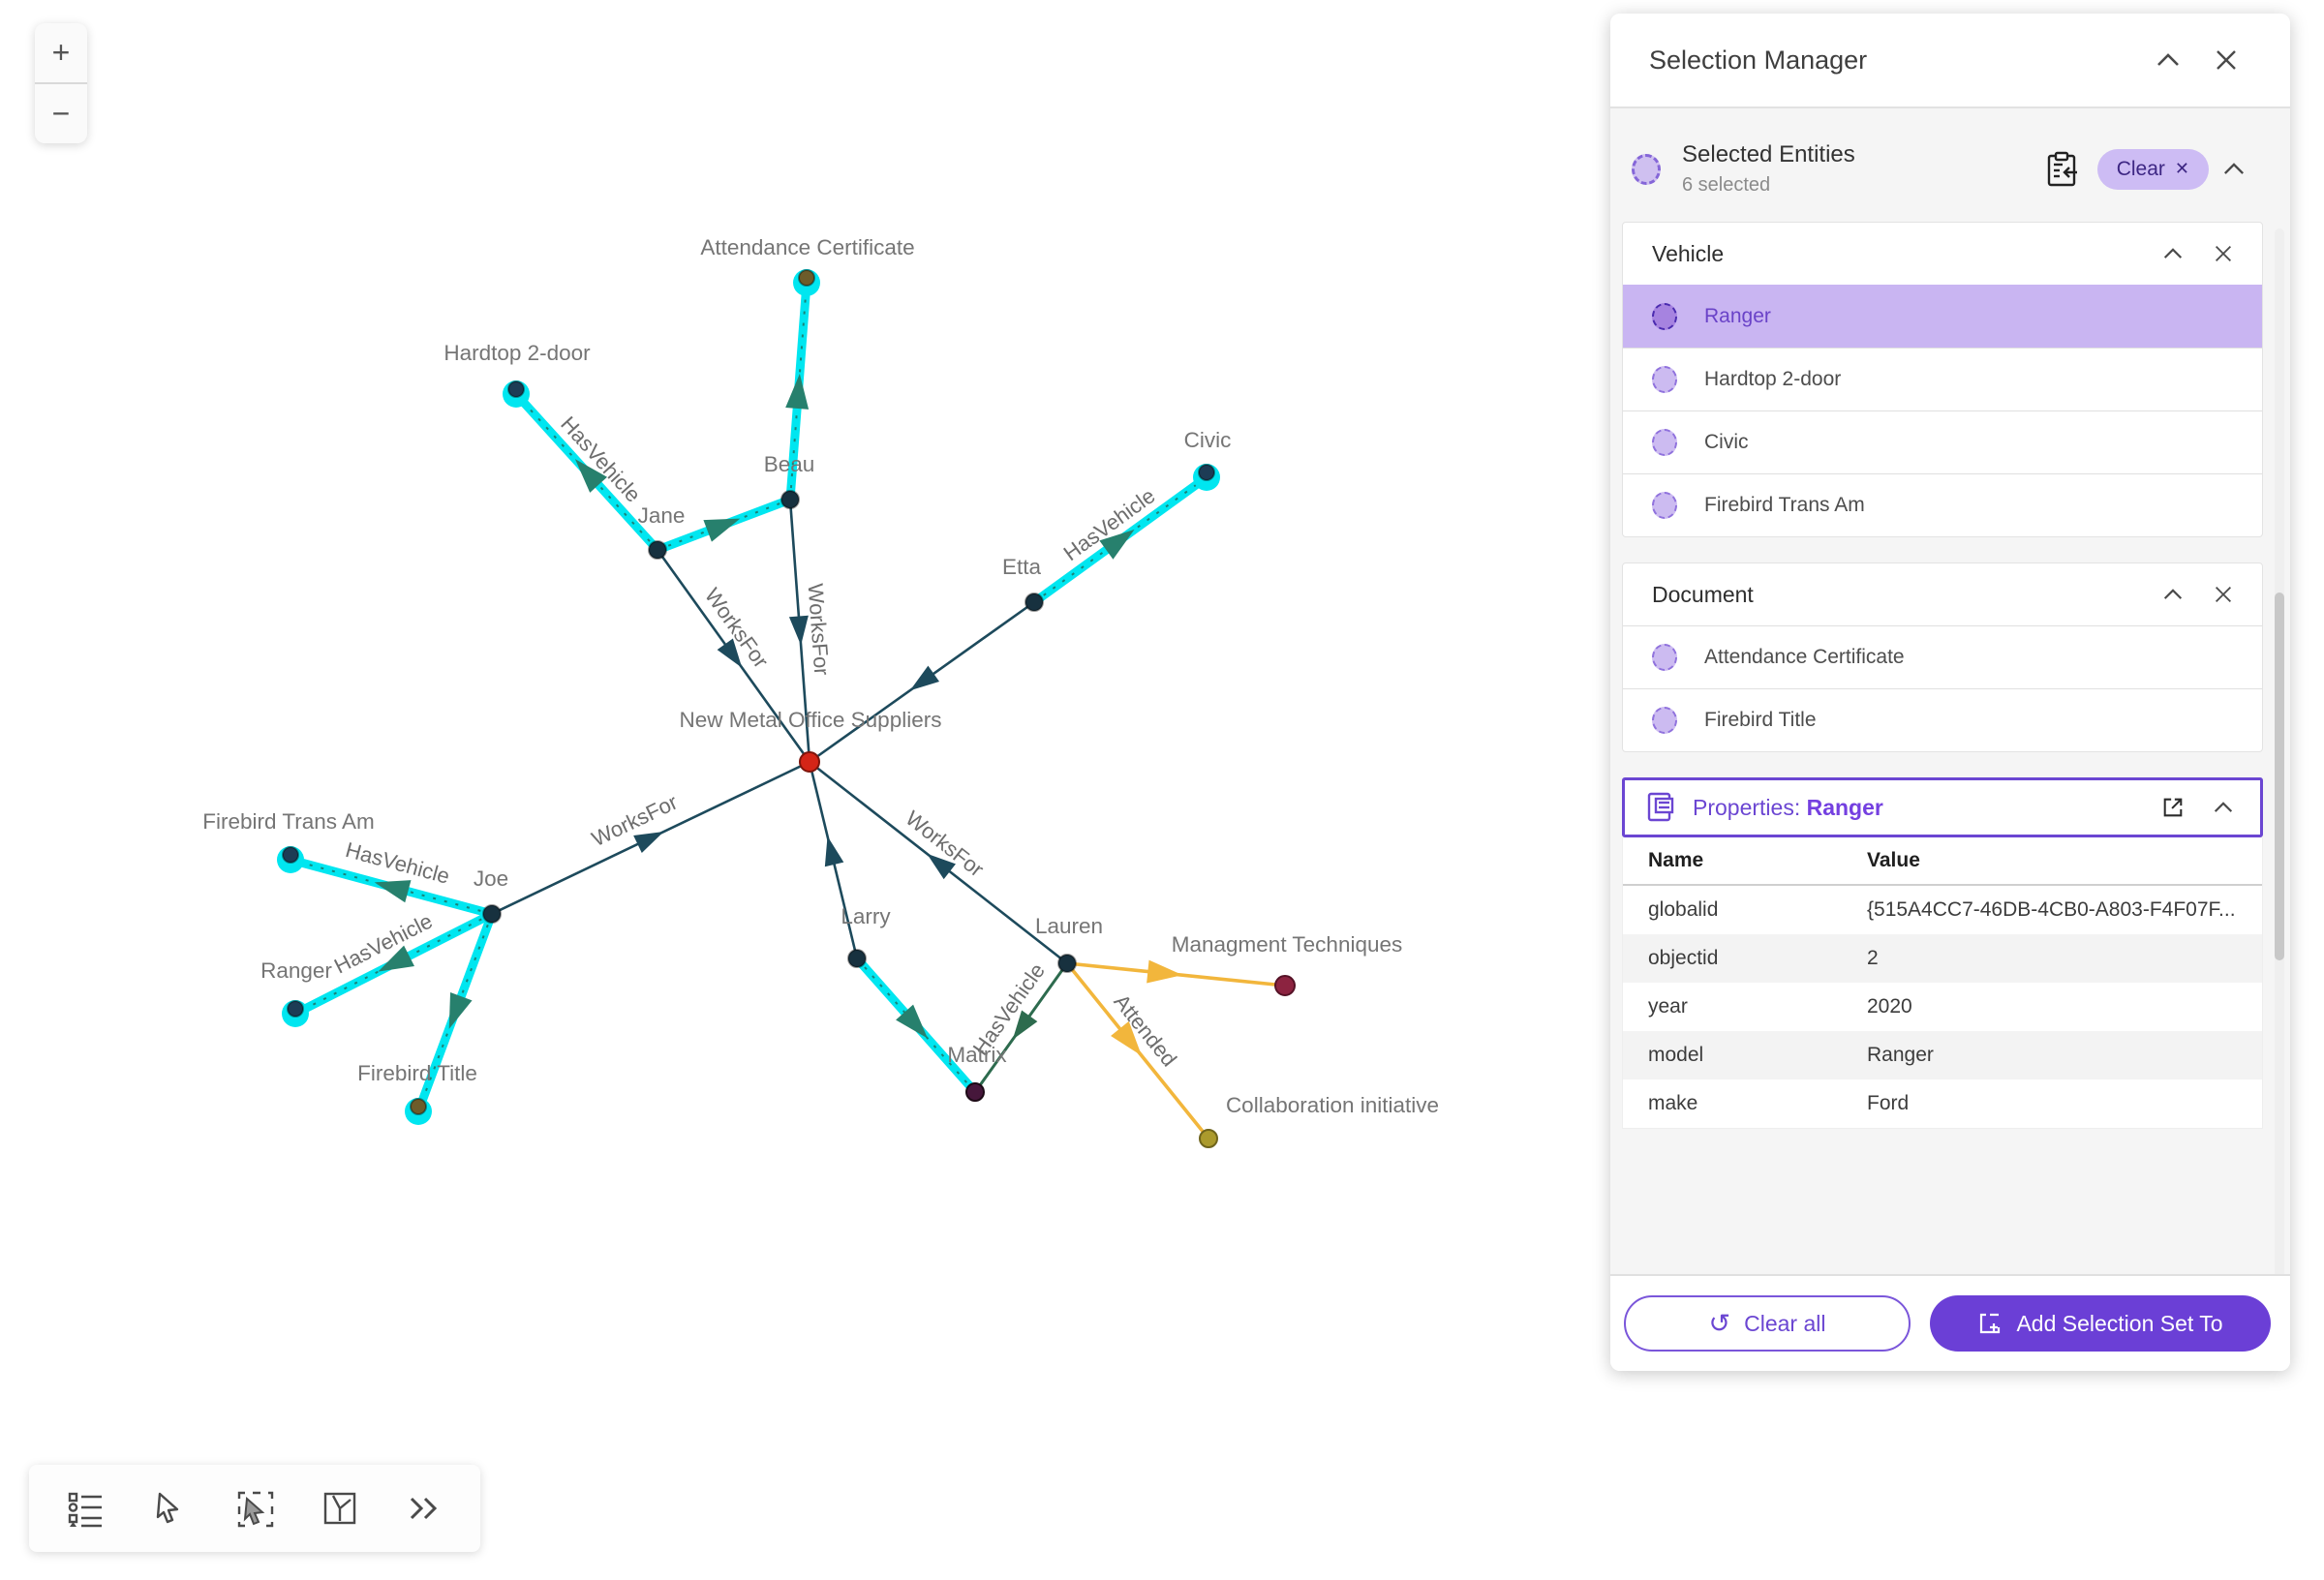 The width and height of the screenshot is (2324, 1580). What do you see at coordinates (1138, 1050) in the screenshot?
I see `edge-lauren-ci: Attended` at bounding box center [1138, 1050].